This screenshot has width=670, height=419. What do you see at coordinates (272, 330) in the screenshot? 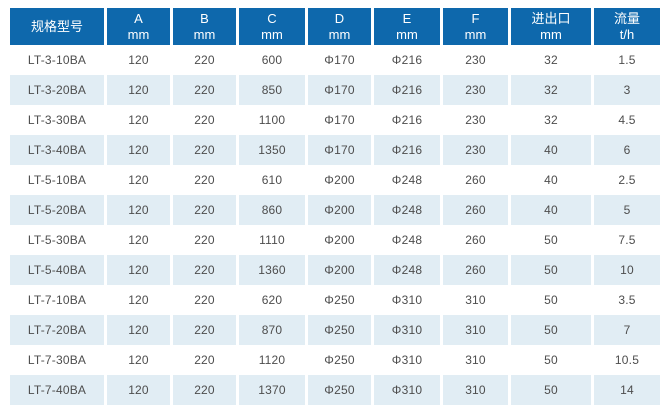
I see `cell-c: 870` at bounding box center [272, 330].